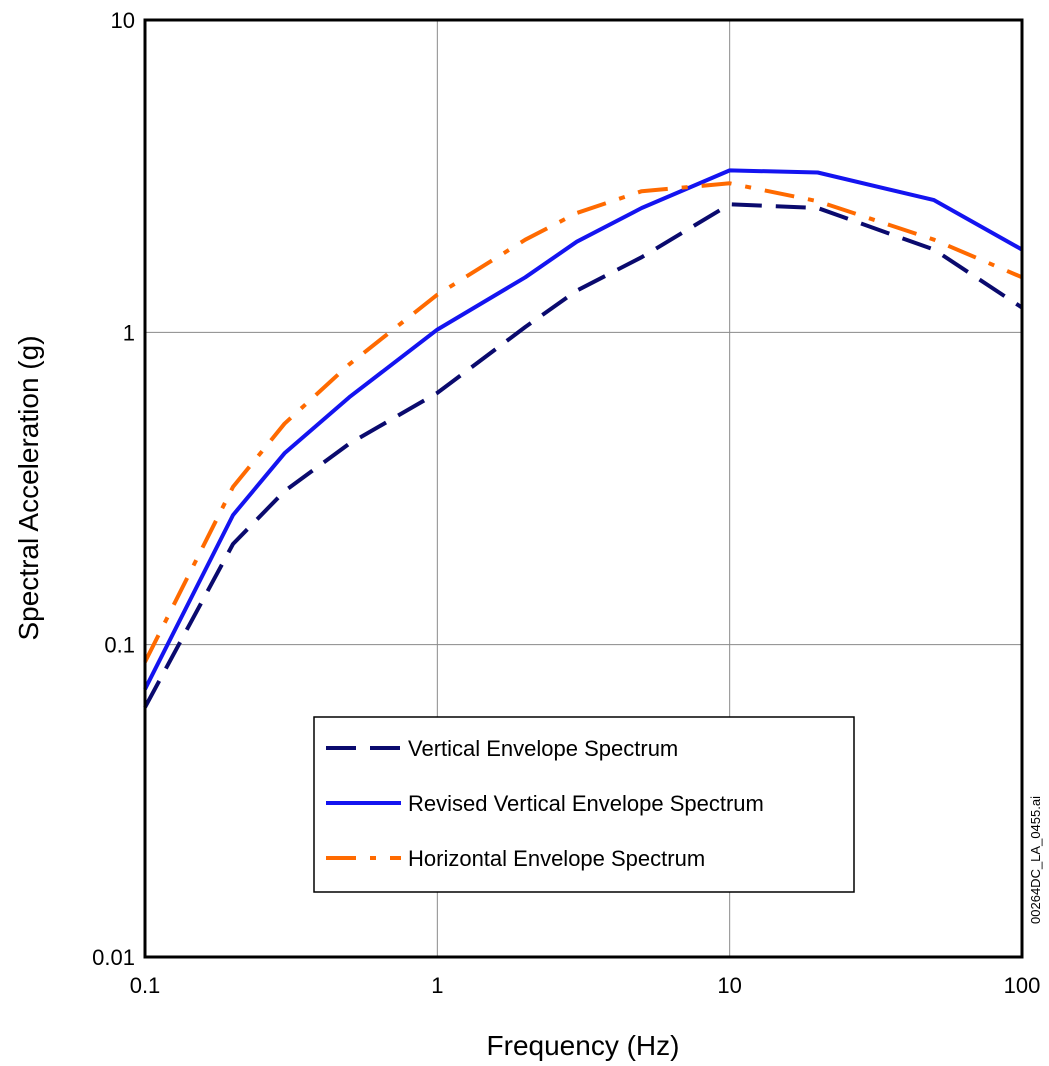 The image size is (1049, 1066). I want to click on x-tick-label: 10, so click(729, 985).